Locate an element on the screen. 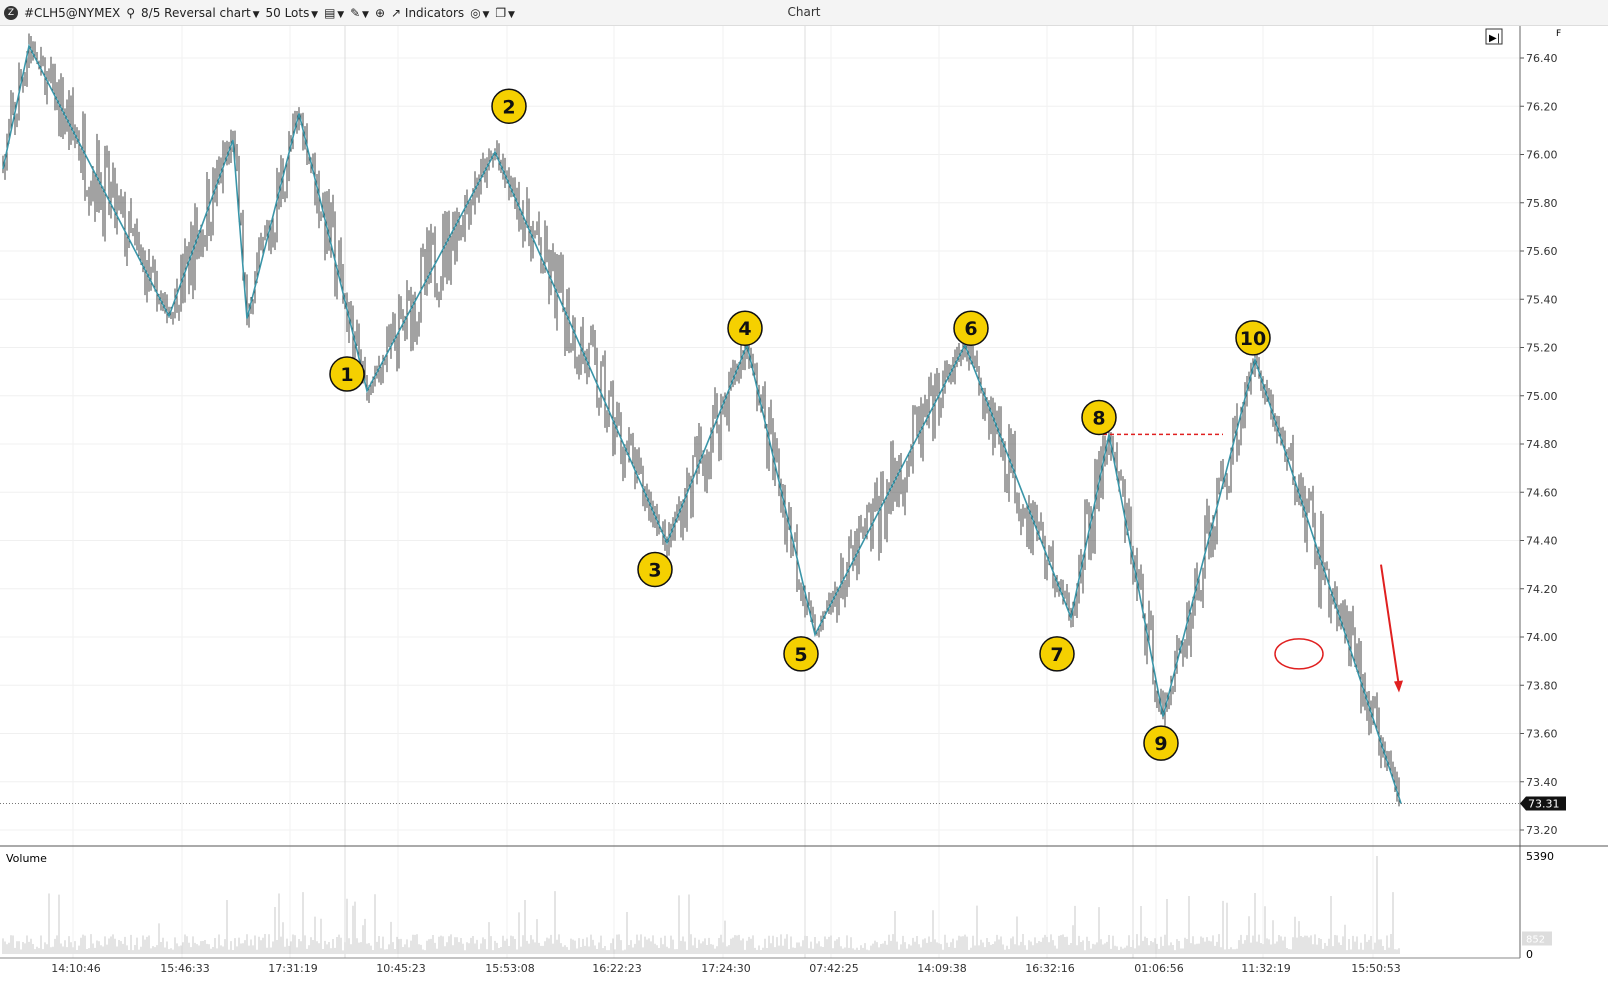 The image size is (1608, 1004). pivot-label: 10 is located at coordinates (1253, 339).